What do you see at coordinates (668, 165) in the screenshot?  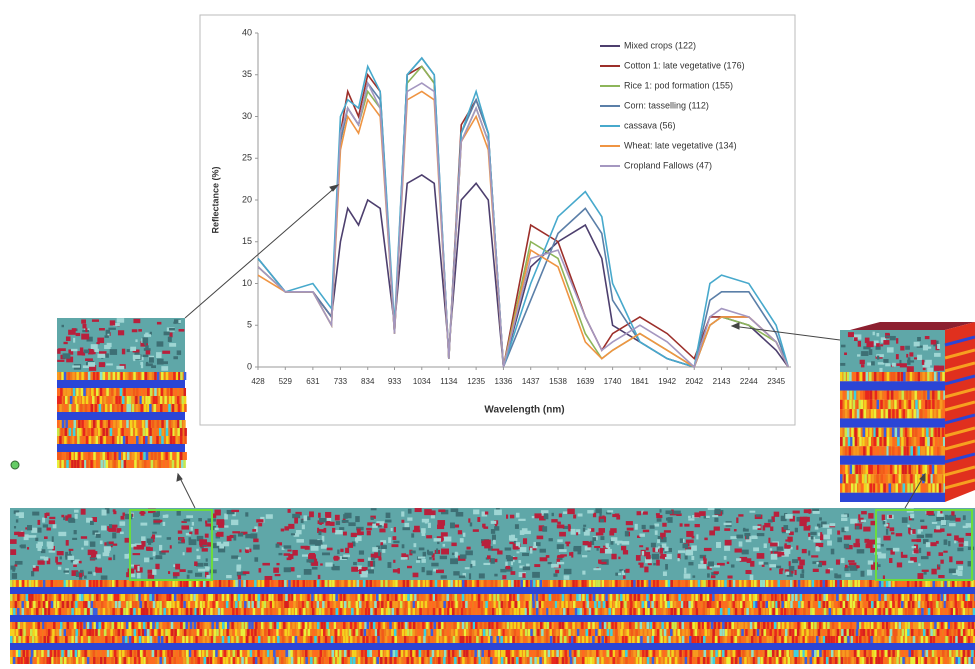 I see `legend-label: Cropland Fallows (47)` at bounding box center [668, 165].